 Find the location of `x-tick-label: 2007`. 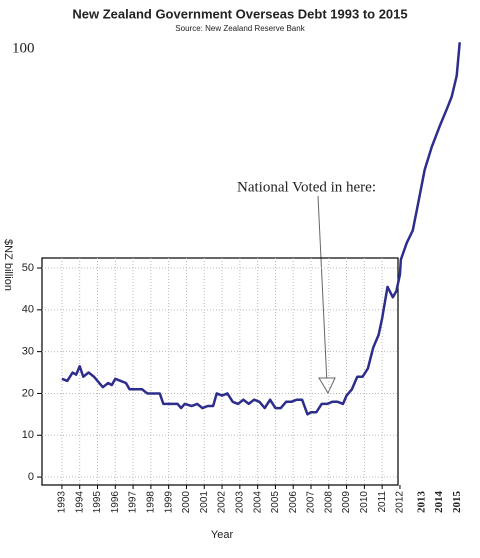

x-tick-label: 2007 is located at coordinates (311, 502).